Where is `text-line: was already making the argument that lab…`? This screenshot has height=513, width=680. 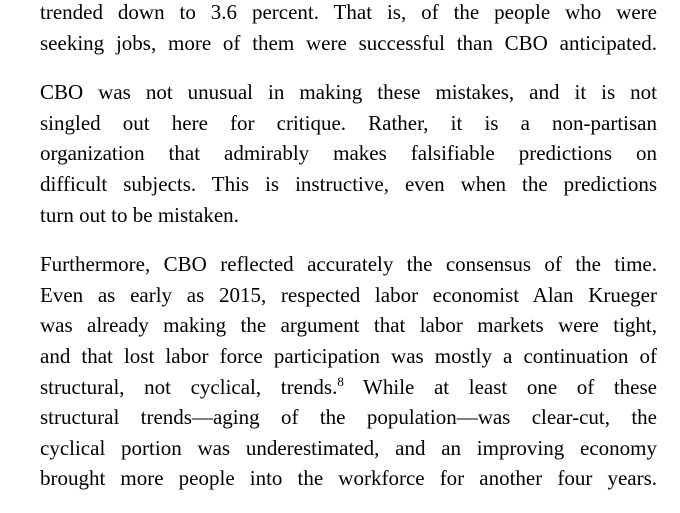
text-line: was already making the argument that lab… is located at coordinates (348, 325).